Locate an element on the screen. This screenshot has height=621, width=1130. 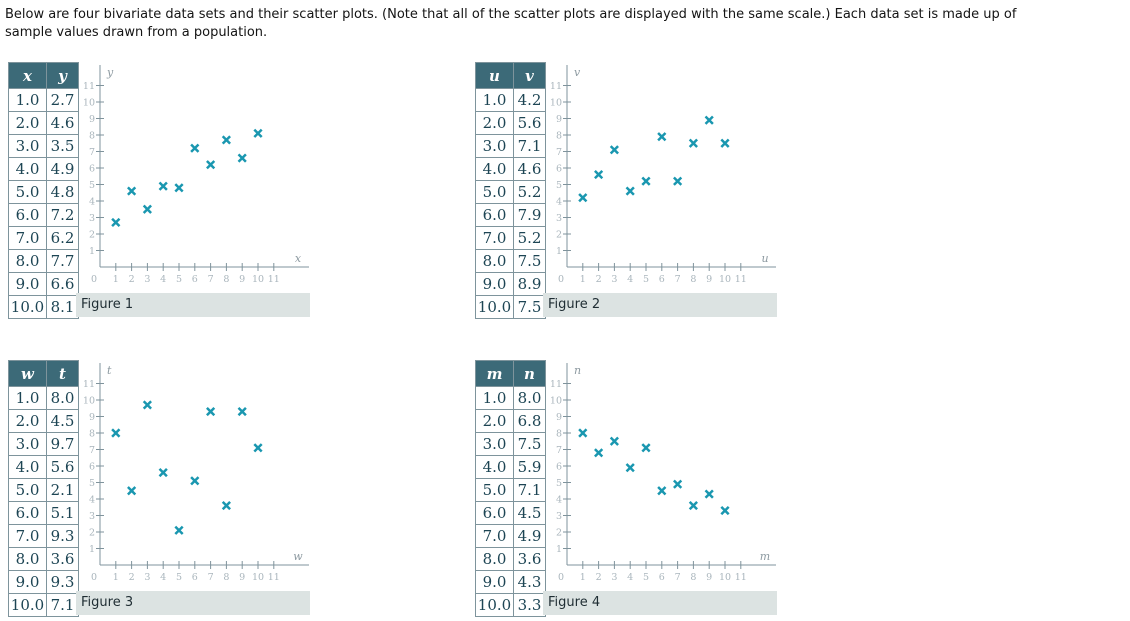
table-row: 8.0 7.7 is located at coordinates (43, 261).